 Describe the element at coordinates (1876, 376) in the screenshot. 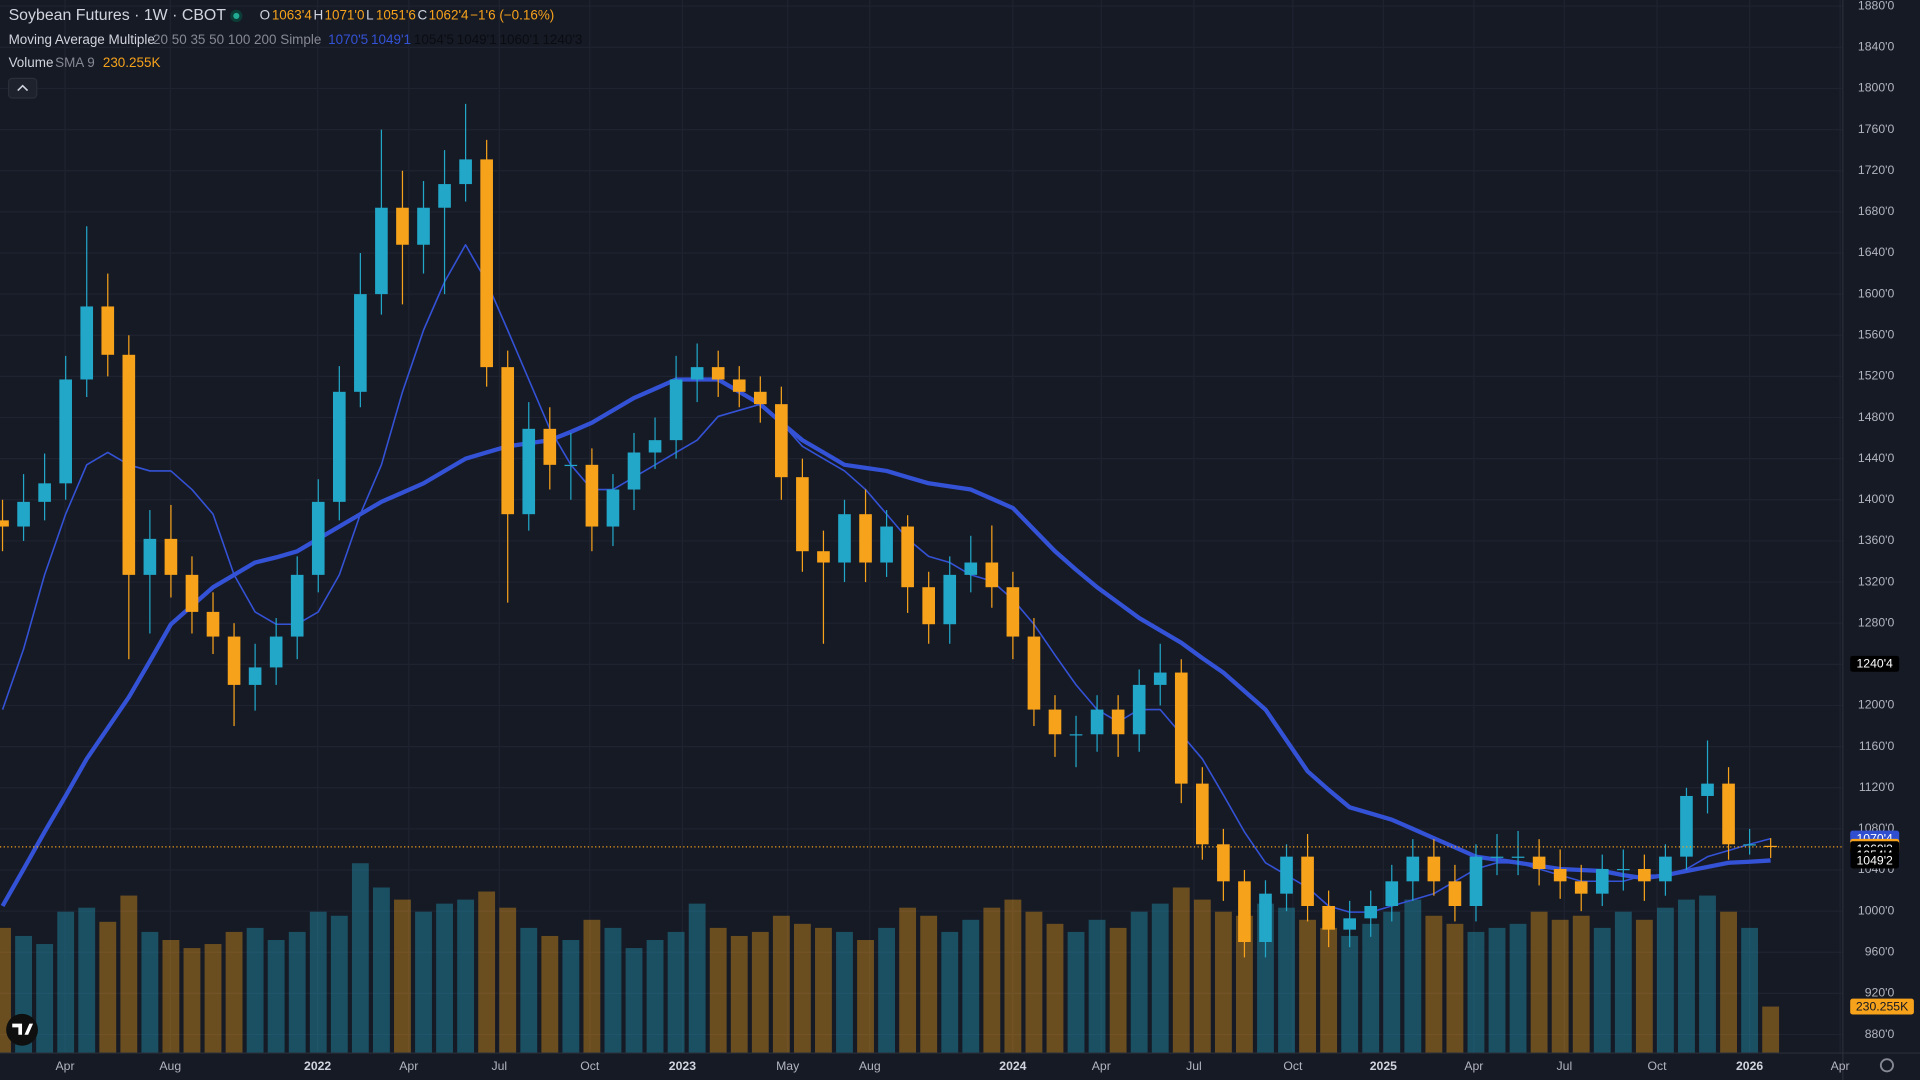

I see `y-tick-label: 1520'0` at that location.